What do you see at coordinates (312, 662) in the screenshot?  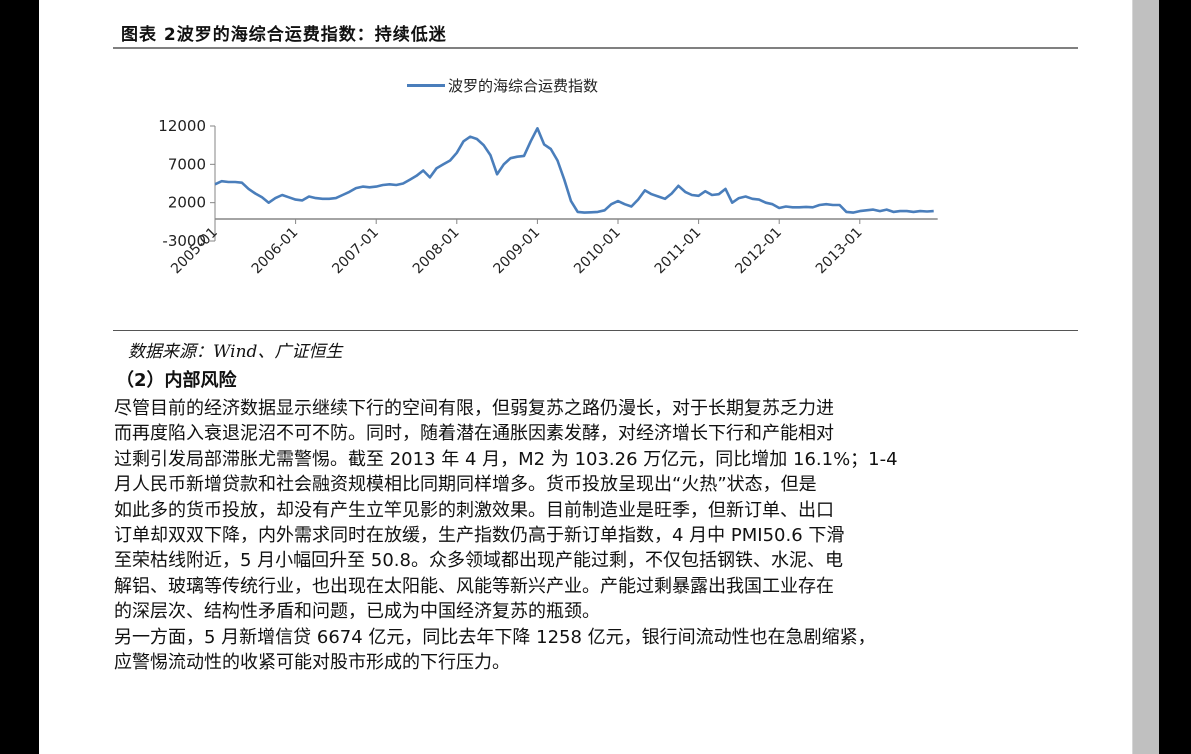 I see `text-line: 应警惕流动性的收紧可能对股市形成的下行压力。` at bounding box center [312, 662].